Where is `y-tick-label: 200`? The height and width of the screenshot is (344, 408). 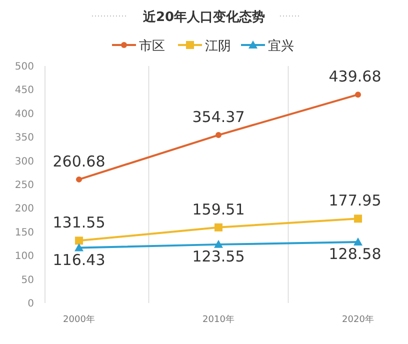
y-tick-label: 200 is located at coordinates (24, 209).